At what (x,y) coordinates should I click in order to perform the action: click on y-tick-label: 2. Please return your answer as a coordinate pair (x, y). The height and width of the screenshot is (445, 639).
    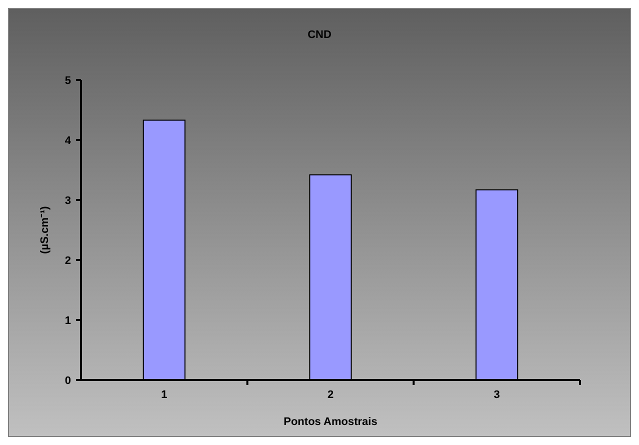
    Looking at the image, I should click on (67, 260).